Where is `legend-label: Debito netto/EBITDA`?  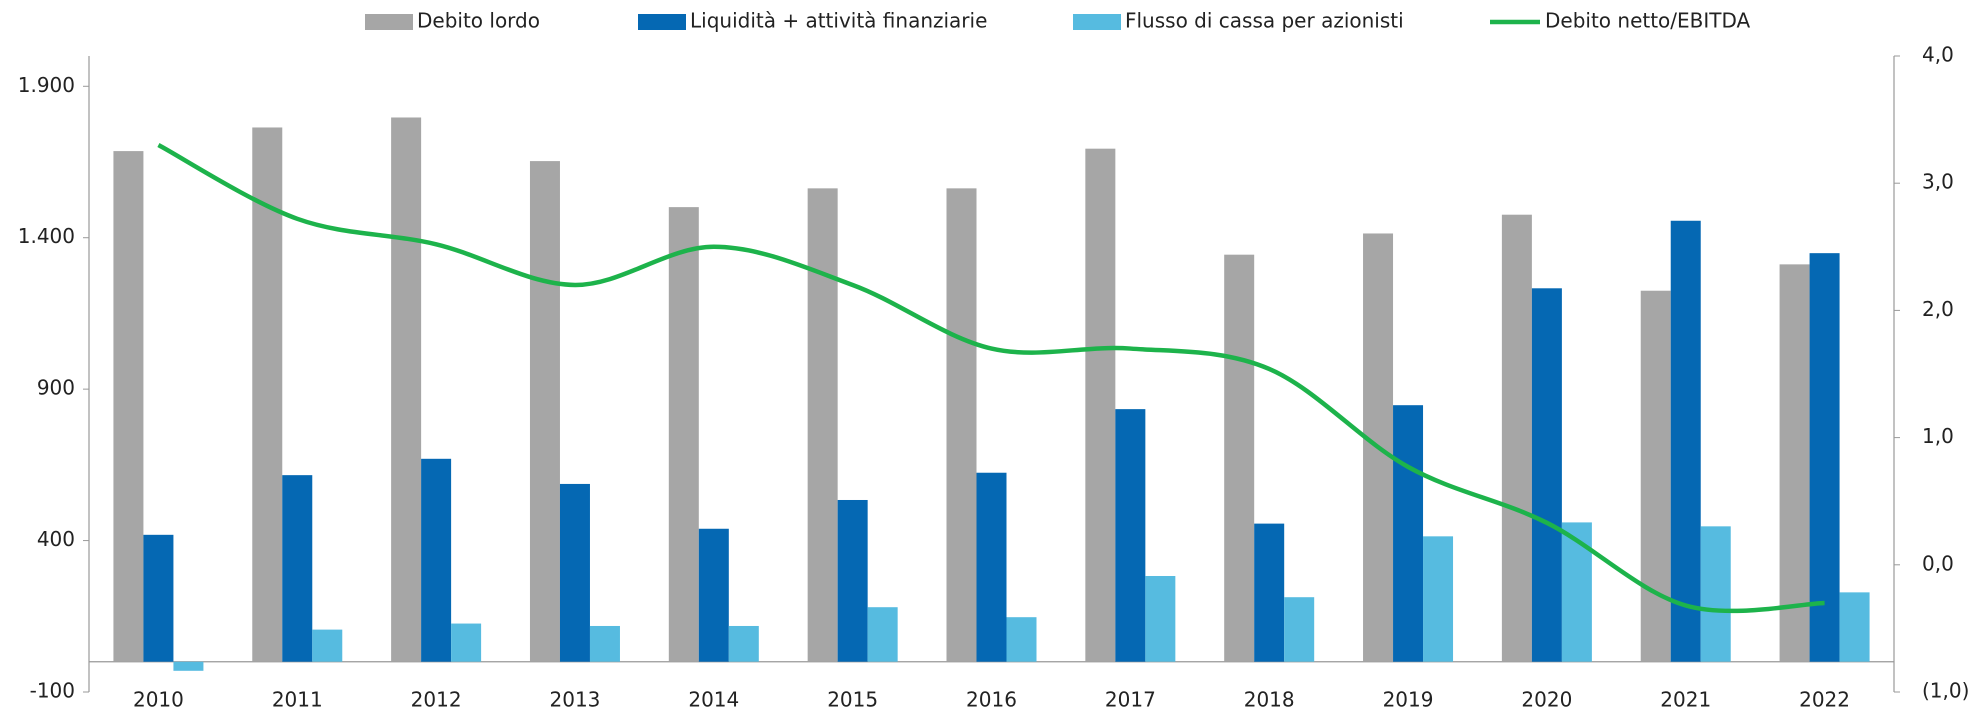 legend-label: Debito netto/EBITDA is located at coordinates (1648, 21).